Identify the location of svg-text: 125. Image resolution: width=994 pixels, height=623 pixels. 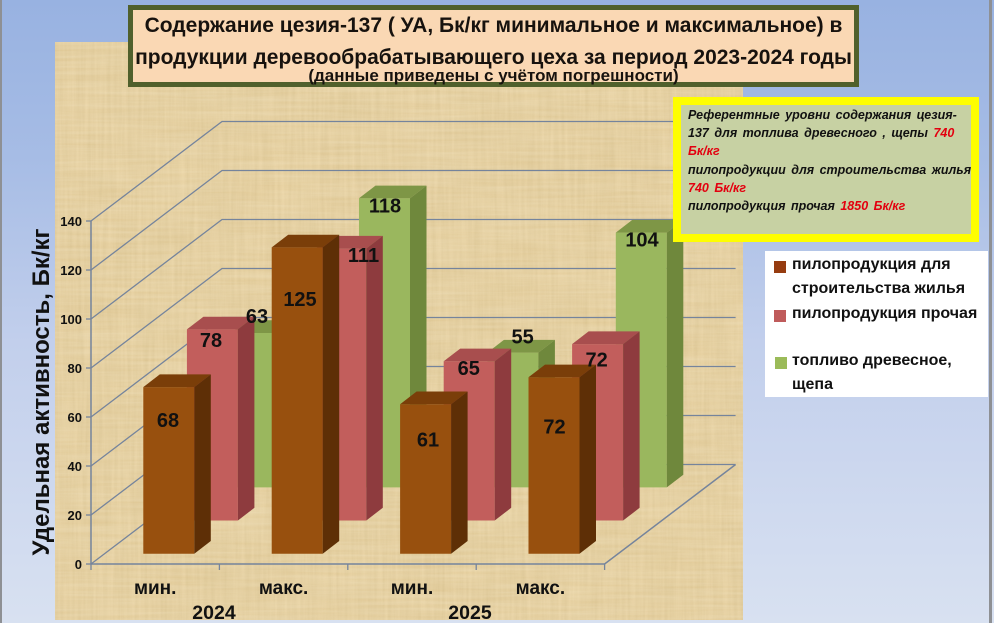
(299, 300).